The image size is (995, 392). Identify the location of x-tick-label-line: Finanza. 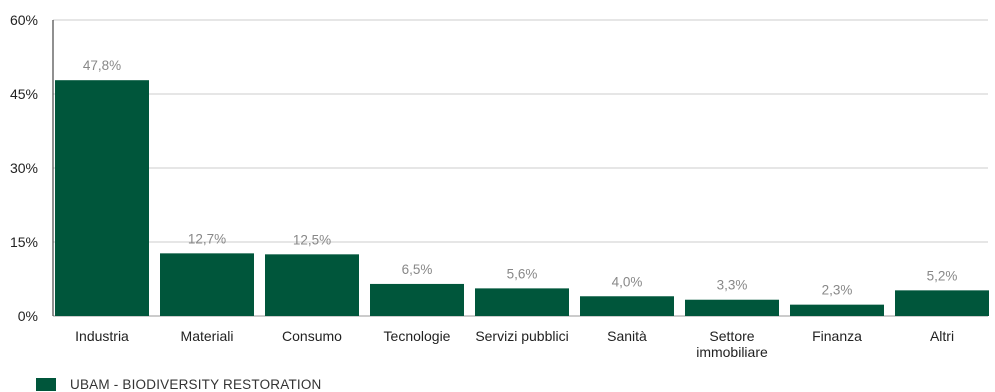
(837, 336).